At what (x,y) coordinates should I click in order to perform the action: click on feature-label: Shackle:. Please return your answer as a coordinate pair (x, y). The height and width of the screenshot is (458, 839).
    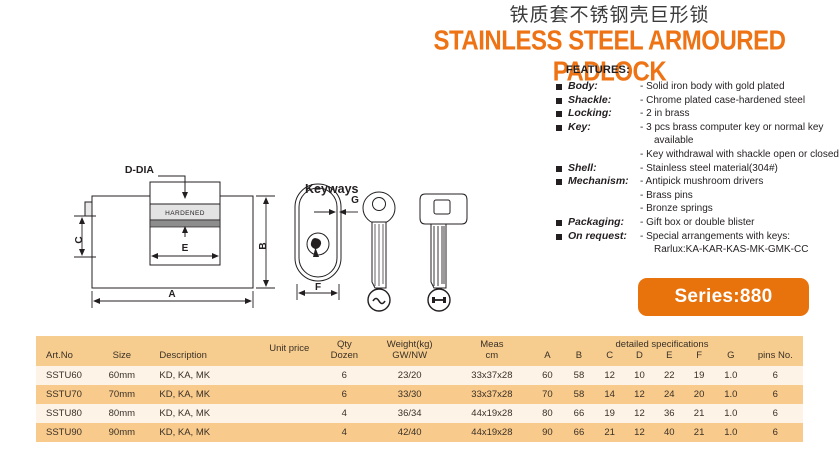
    Looking at the image, I should click on (590, 99).